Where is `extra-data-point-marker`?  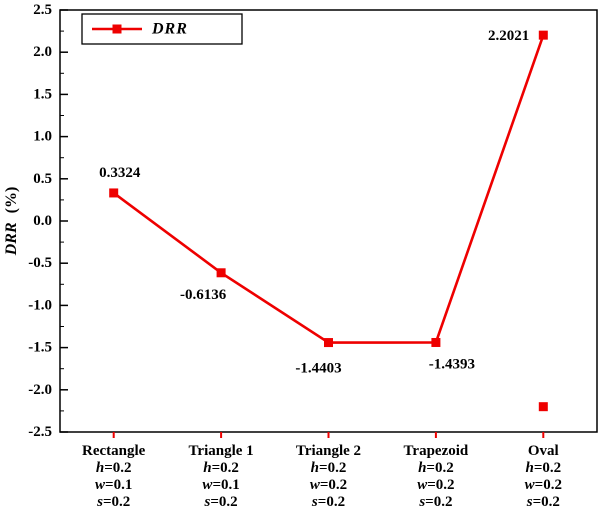 extra-data-point-marker is located at coordinates (543, 407).